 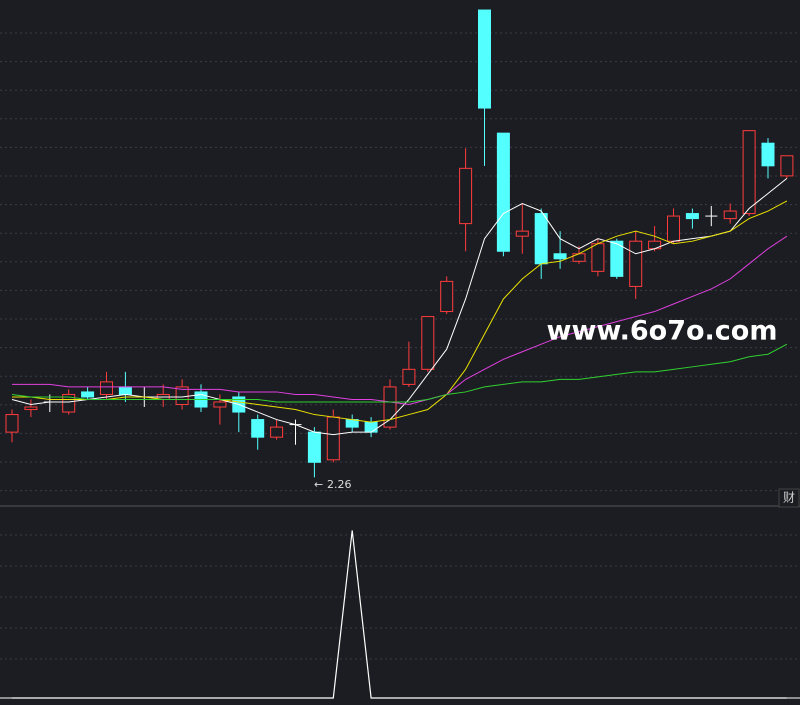 What do you see at coordinates (399, 373) in the screenshot?
I see `moving-average` at bounding box center [399, 373].